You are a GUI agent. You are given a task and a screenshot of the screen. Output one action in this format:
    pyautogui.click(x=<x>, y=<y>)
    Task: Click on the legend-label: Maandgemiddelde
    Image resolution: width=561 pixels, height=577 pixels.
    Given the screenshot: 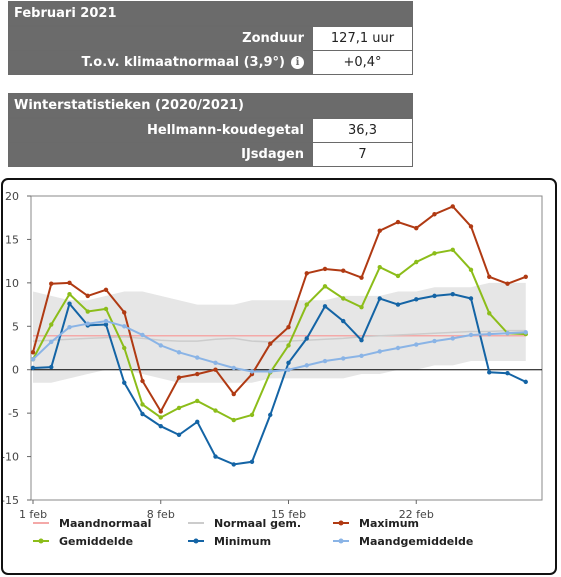 What is the action you would take?
    pyautogui.click(x=416, y=541)
    